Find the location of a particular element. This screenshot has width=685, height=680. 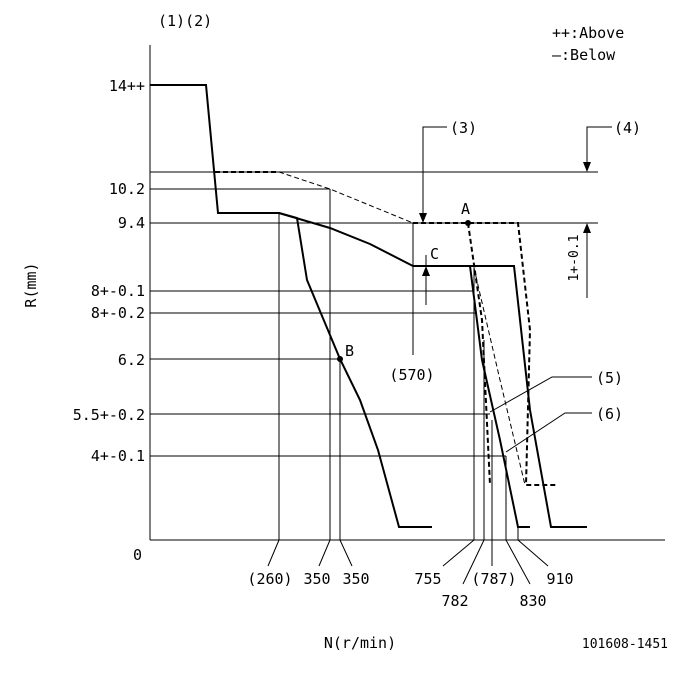

above-drop-a is located at coordinates (479, 354).